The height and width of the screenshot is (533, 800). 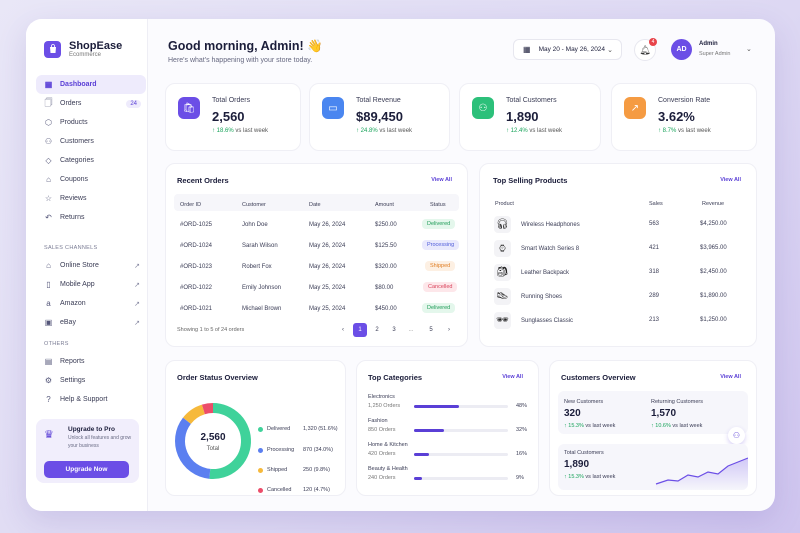 What do you see at coordinates (534, 131) in the screenshot?
I see `stat-change: ↑ 12.4% vs last week` at bounding box center [534, 131].